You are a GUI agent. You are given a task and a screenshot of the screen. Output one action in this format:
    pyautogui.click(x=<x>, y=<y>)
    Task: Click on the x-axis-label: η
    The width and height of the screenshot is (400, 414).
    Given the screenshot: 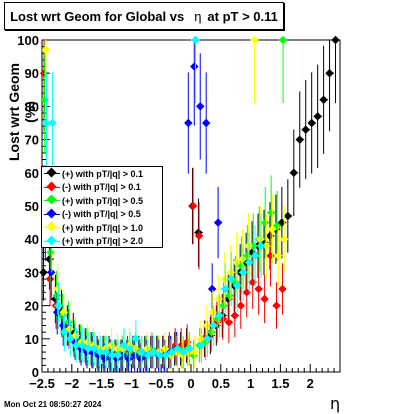 What is the action you would take?
    pyautogui.click(x=335, y=403)
    